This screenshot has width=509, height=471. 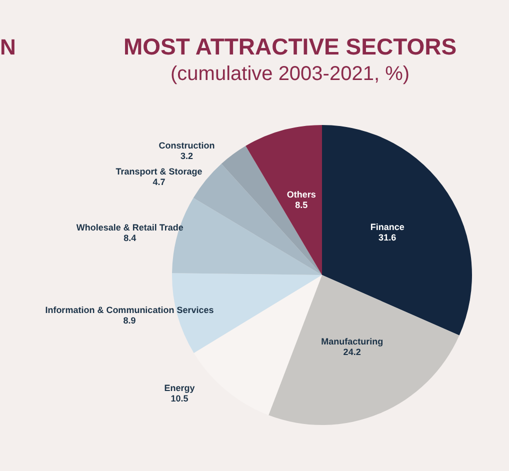 What do you see at coordinates (290, 47) in the screenshot?
I see `chart-title: MOST ATTRACTIVE SECTORS` at bounding box center [290, 47].